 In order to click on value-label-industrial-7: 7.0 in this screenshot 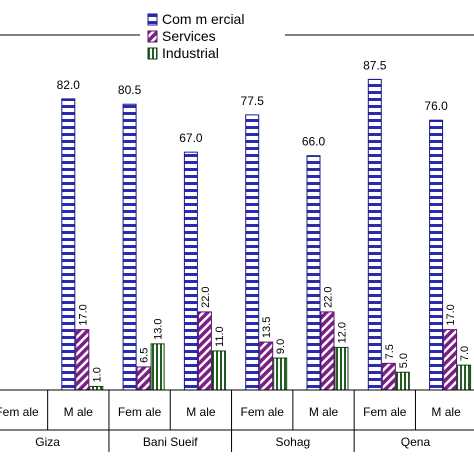, I will do `click(465, 353)`.